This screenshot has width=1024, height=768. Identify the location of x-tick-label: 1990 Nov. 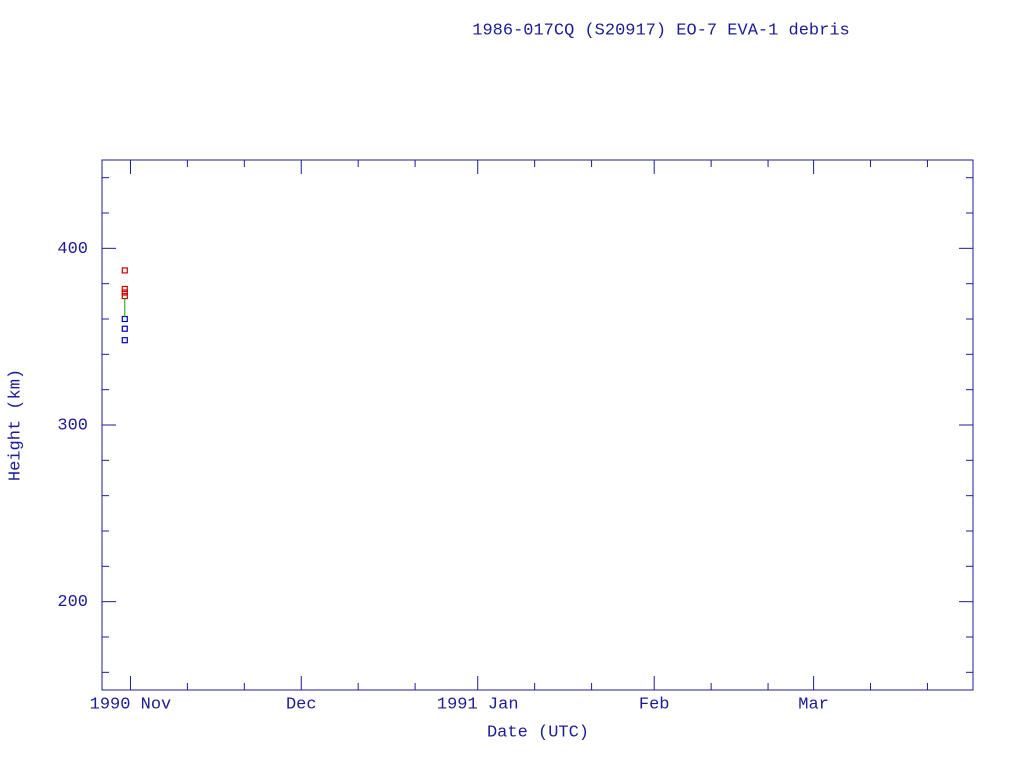
(131, 704).